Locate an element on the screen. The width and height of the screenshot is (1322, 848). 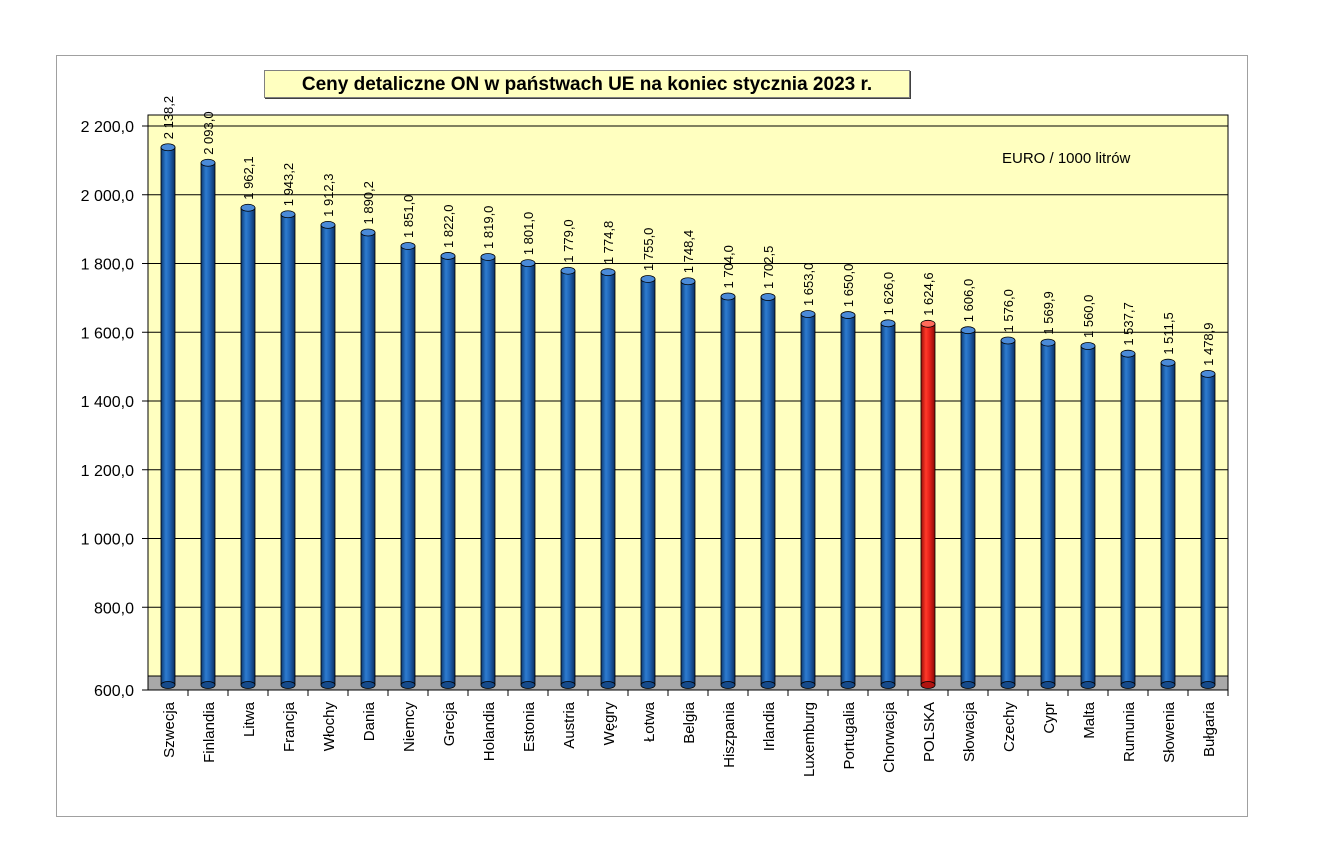
x-tick-label: Luxemburg is located at coordinates (809, 739).